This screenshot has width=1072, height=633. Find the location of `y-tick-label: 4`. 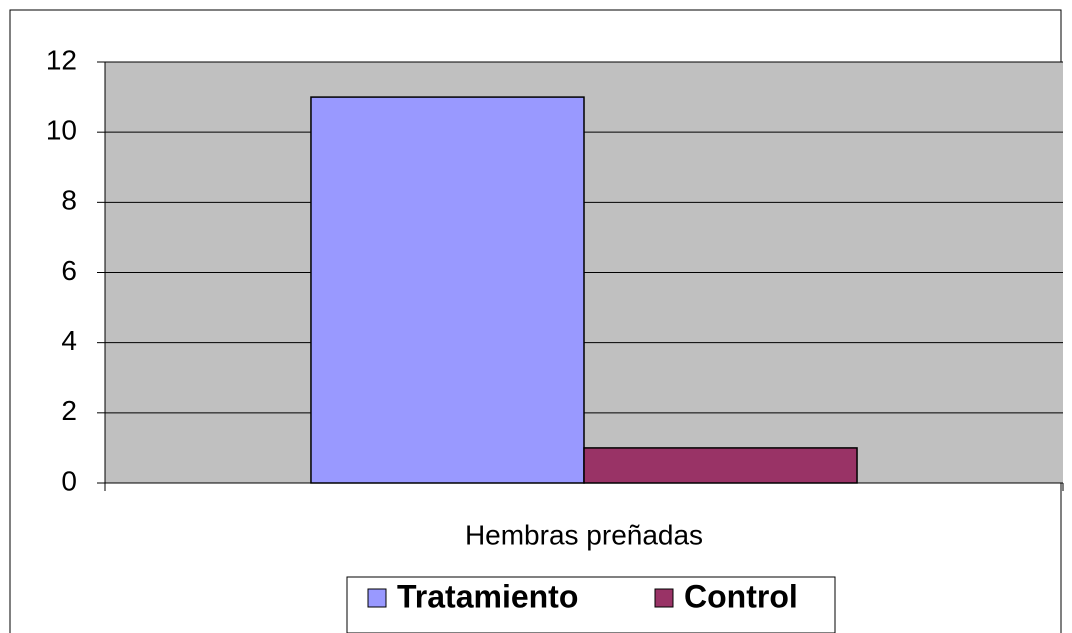

y-tick-label: 4 is located at coordinates (69, 340).